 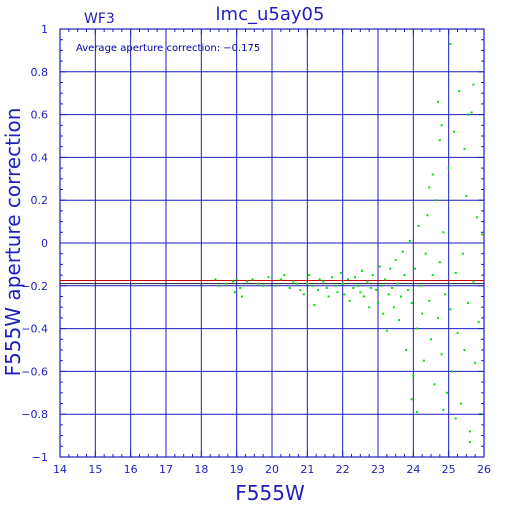 What do you see at coordinates (34, 329) in the screenshot?
I see `y-tick-label: −0.4` at bounding box center [34, 329].